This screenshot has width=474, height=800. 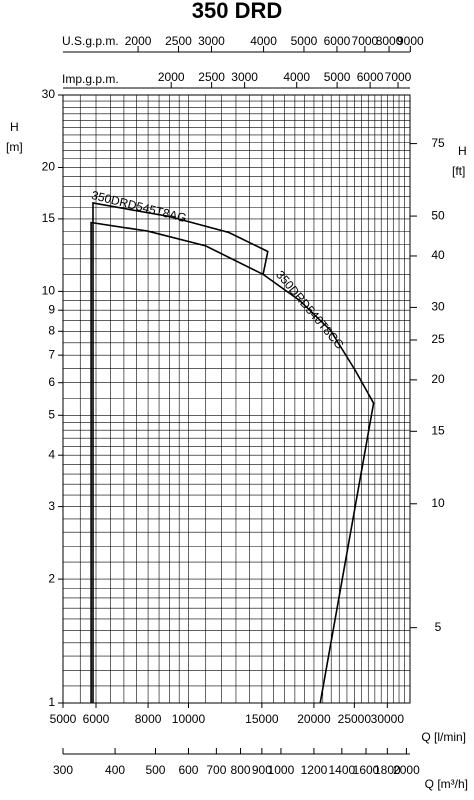 I want to click on y2-tick-label: 5, so click(x=438, y=627).